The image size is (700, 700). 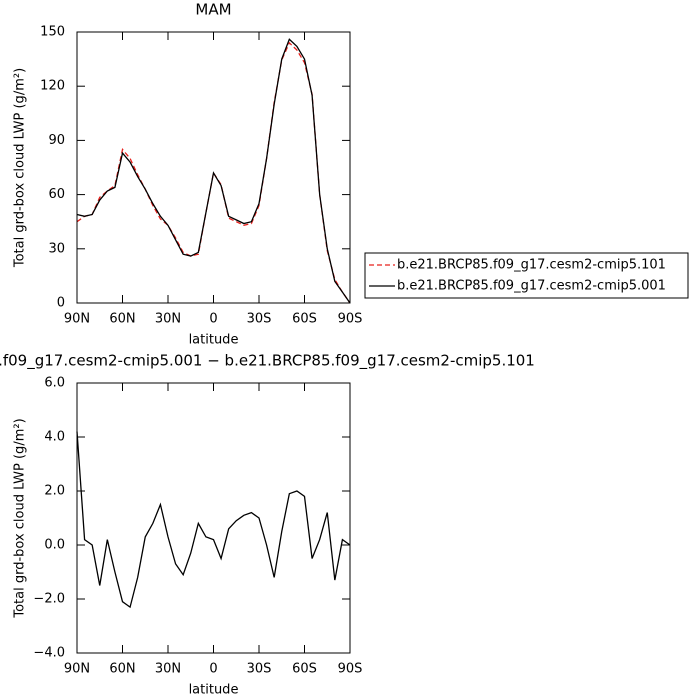 What do you see at coordinates (526, 275) in the screenshot?
I see `legend-box` at bounding box center [526, 275].